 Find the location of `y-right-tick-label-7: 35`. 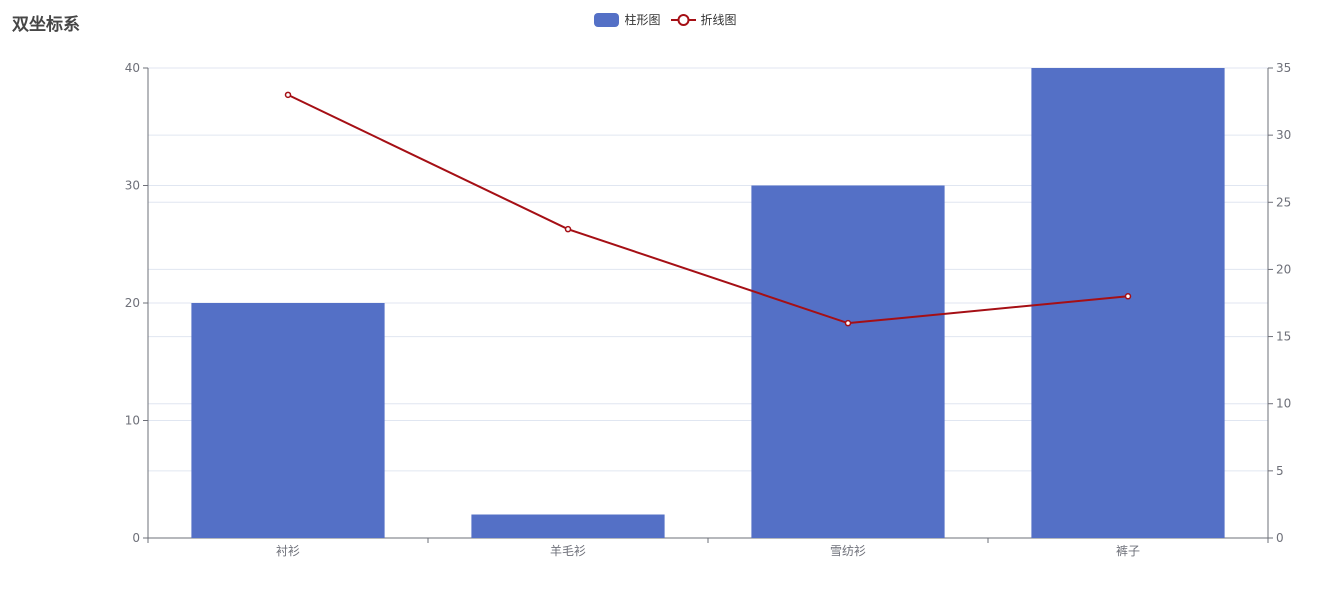

y-right-tick-label-7: 35 is located at coordinates (1283, 68).